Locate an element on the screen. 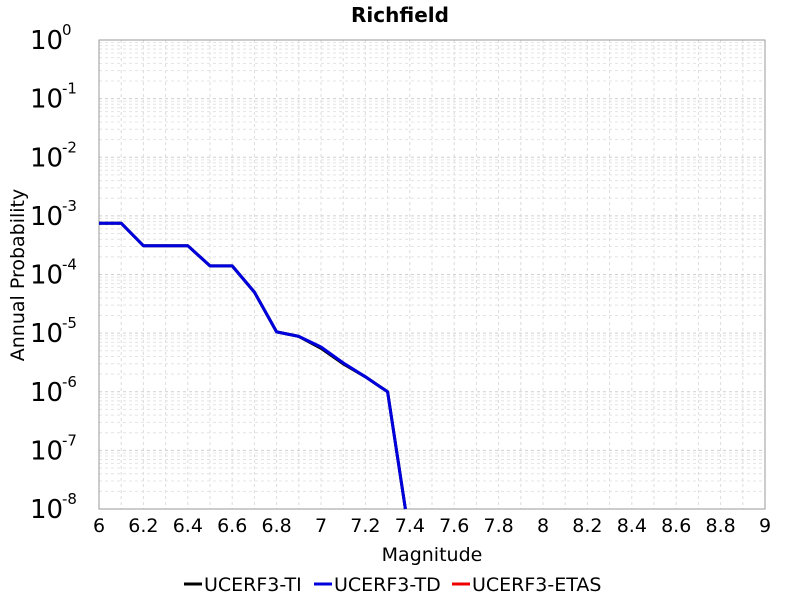 The image size is (800, 600). x-tick-label: 7.6 is located at coordinates (454, 526).